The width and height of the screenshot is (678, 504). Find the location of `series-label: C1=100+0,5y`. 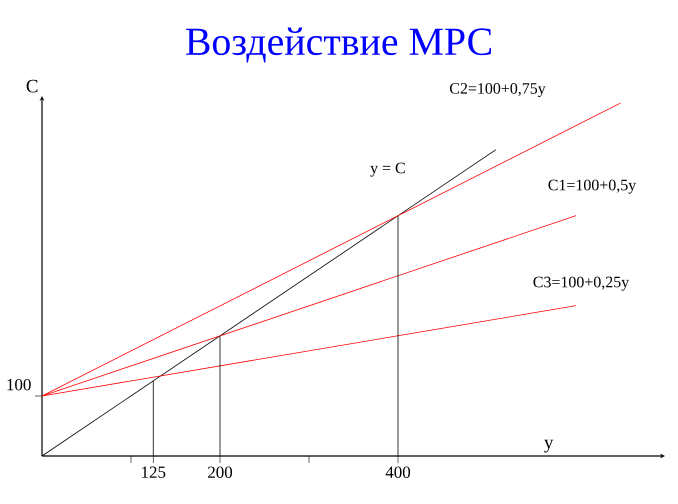

series-label: C1=100+0,5y is located at coordinates (592, 187).